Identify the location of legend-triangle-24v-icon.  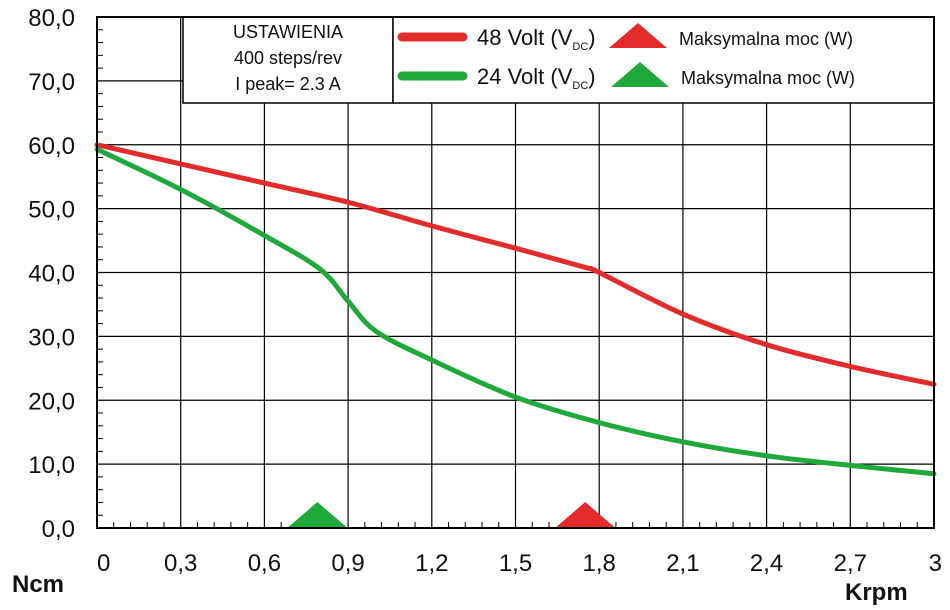
(640, 74).